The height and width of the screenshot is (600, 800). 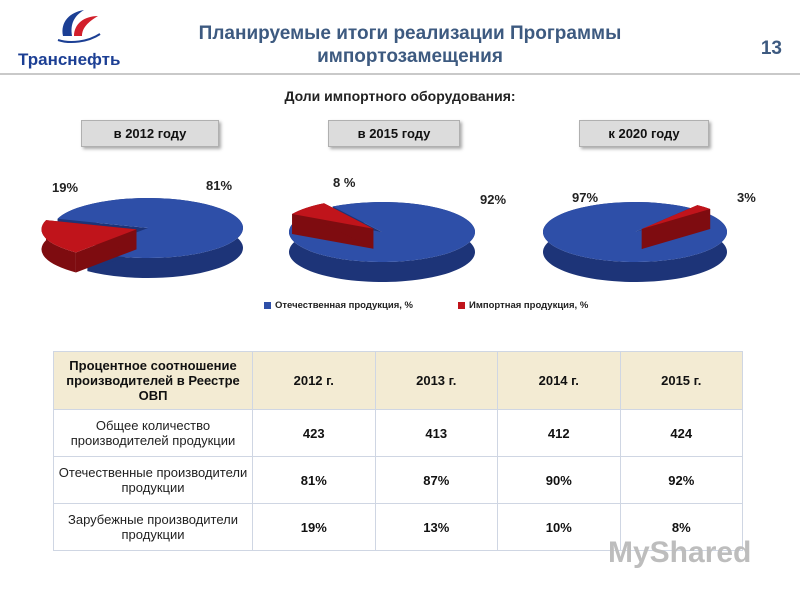 I want to click on watermark: MyShared, so click(x=680, y=552).